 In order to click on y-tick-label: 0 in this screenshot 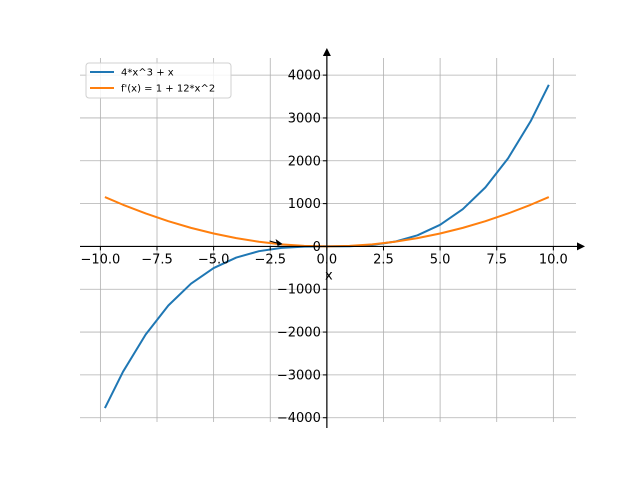, I will do `click(317, 247)`.